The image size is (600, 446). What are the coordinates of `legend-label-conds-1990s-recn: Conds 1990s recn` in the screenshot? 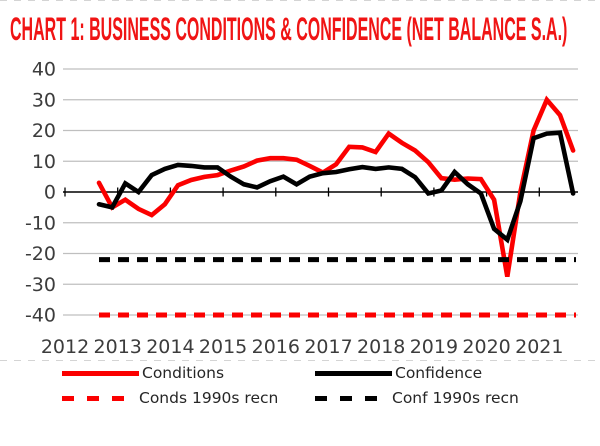 It's located at (209, 398).